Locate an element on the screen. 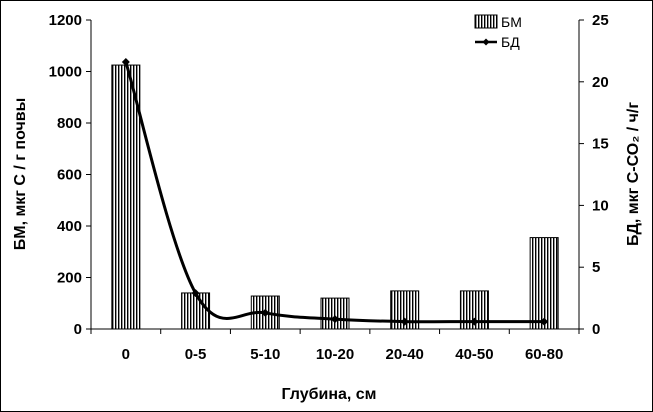  x-tick-label: 40-50 is located at coordinates (474, 354).